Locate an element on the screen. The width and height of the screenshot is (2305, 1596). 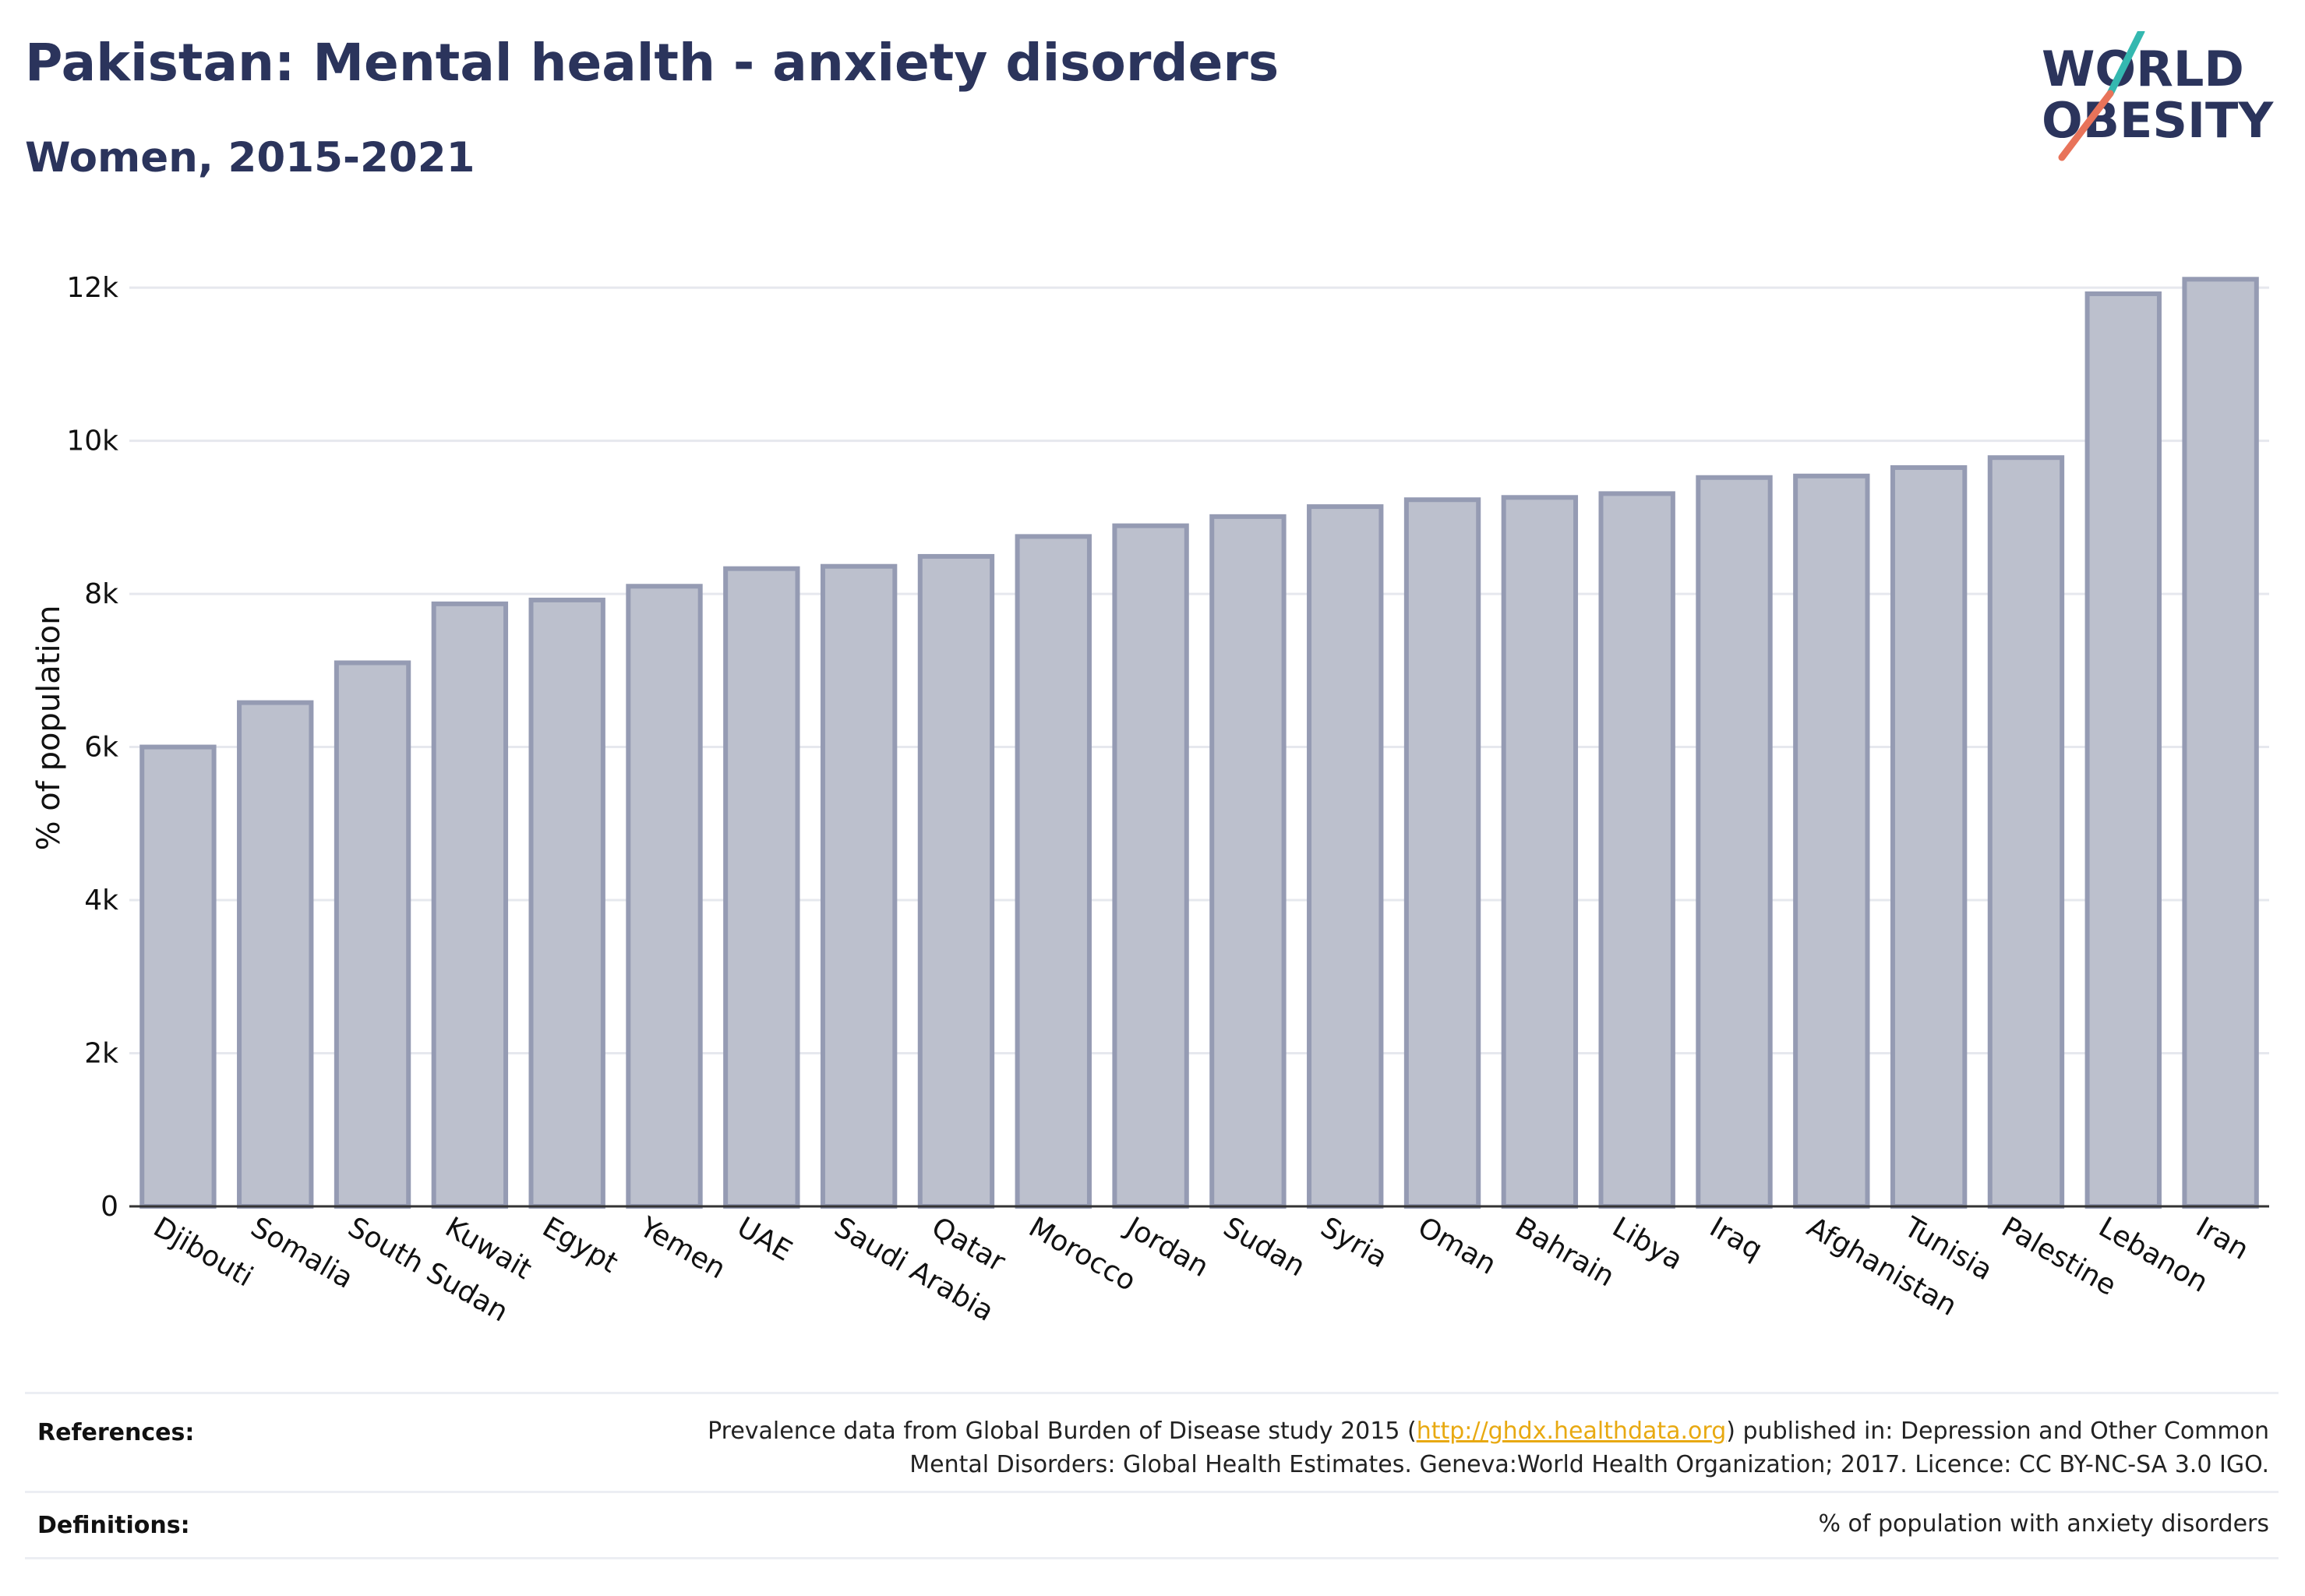
bar-palestine is located at coordinates (2026, 832).